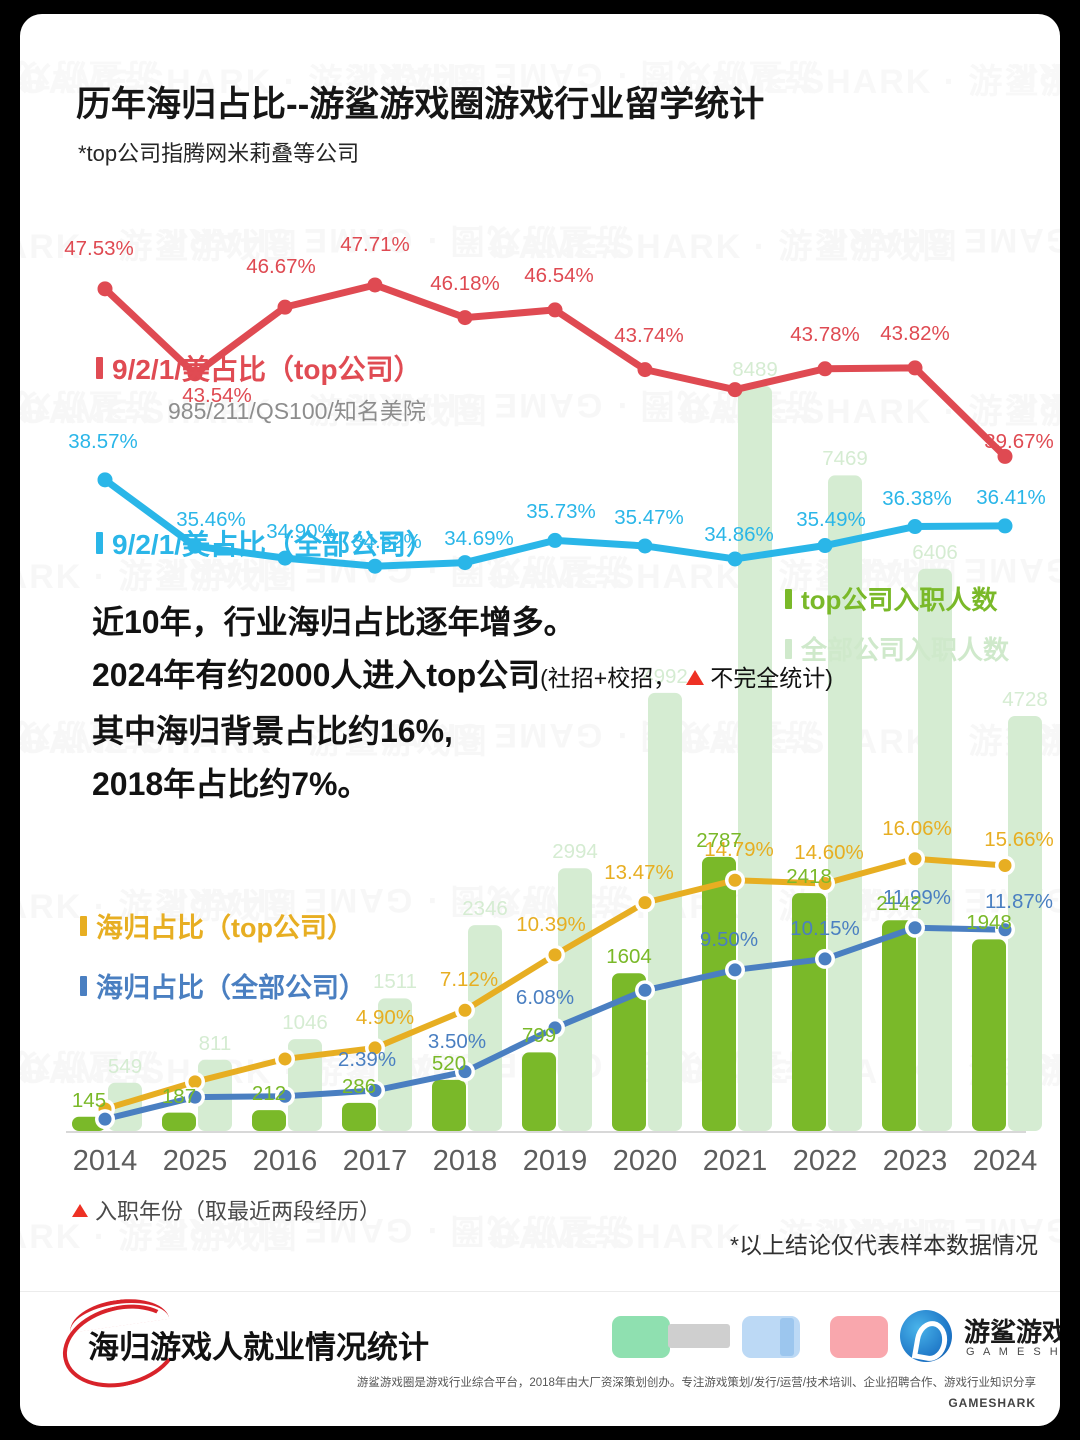 The image size is (1080, 1440). Describe the element at coordinates (825, 334) in the screenshot. I see `label-red-2022: 43.78%` at that location.